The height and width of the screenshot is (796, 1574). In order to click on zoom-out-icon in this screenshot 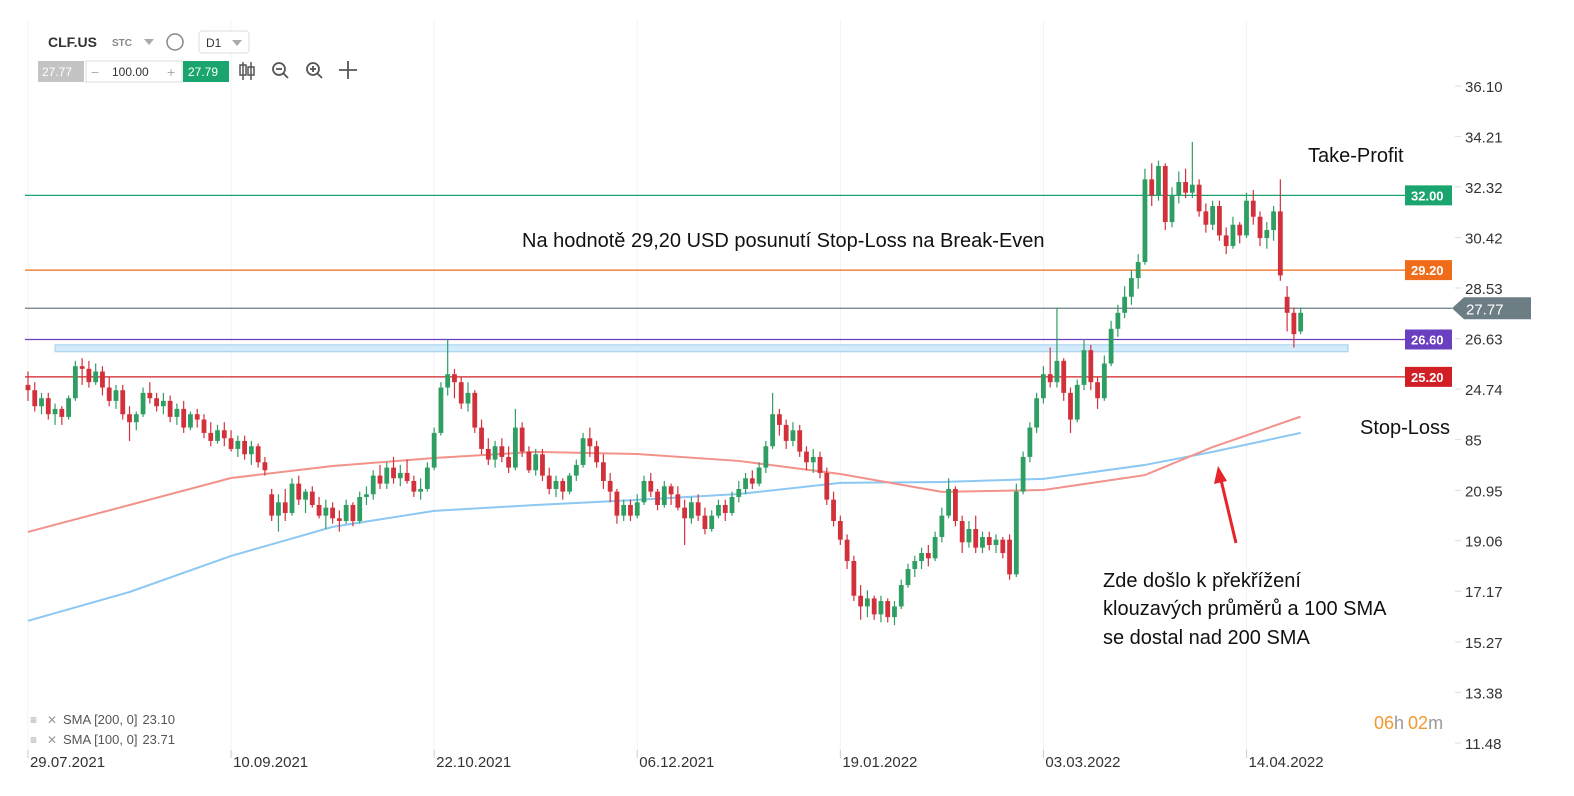, I will do `click(280, 70)`.